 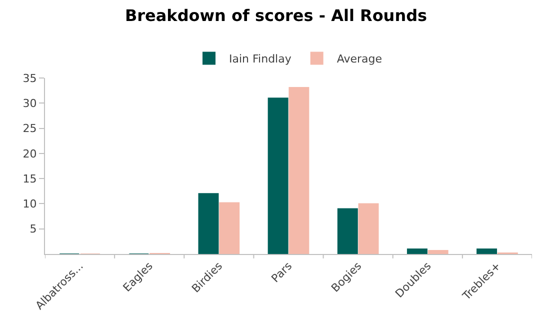 What do you see at coordinates (29, 153) in the screenshot?
I see `y-tick-label: 20` at bounding box center [29, 153].